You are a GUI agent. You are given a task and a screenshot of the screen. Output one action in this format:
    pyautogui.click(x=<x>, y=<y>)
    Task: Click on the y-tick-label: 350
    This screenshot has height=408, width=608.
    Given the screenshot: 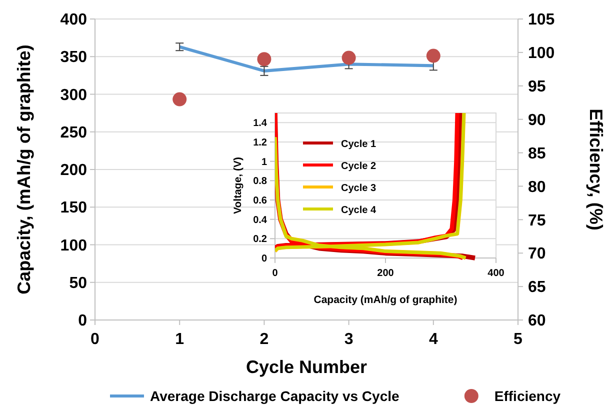 What is the action you would take?
    pyautogui.click(x=74, y=57)
    